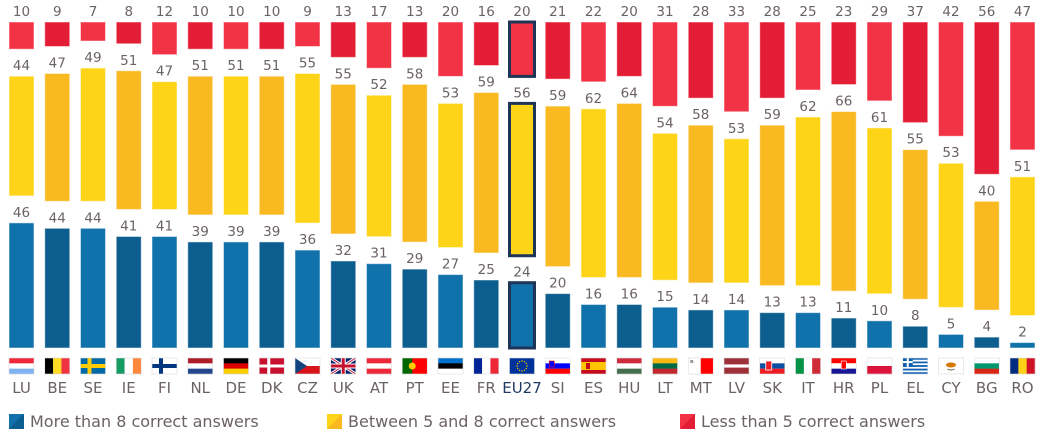  What do you see at coordinates (593, 366) in the screenshot?
I see `flag-es-icon` at bounding box center [593, 366].